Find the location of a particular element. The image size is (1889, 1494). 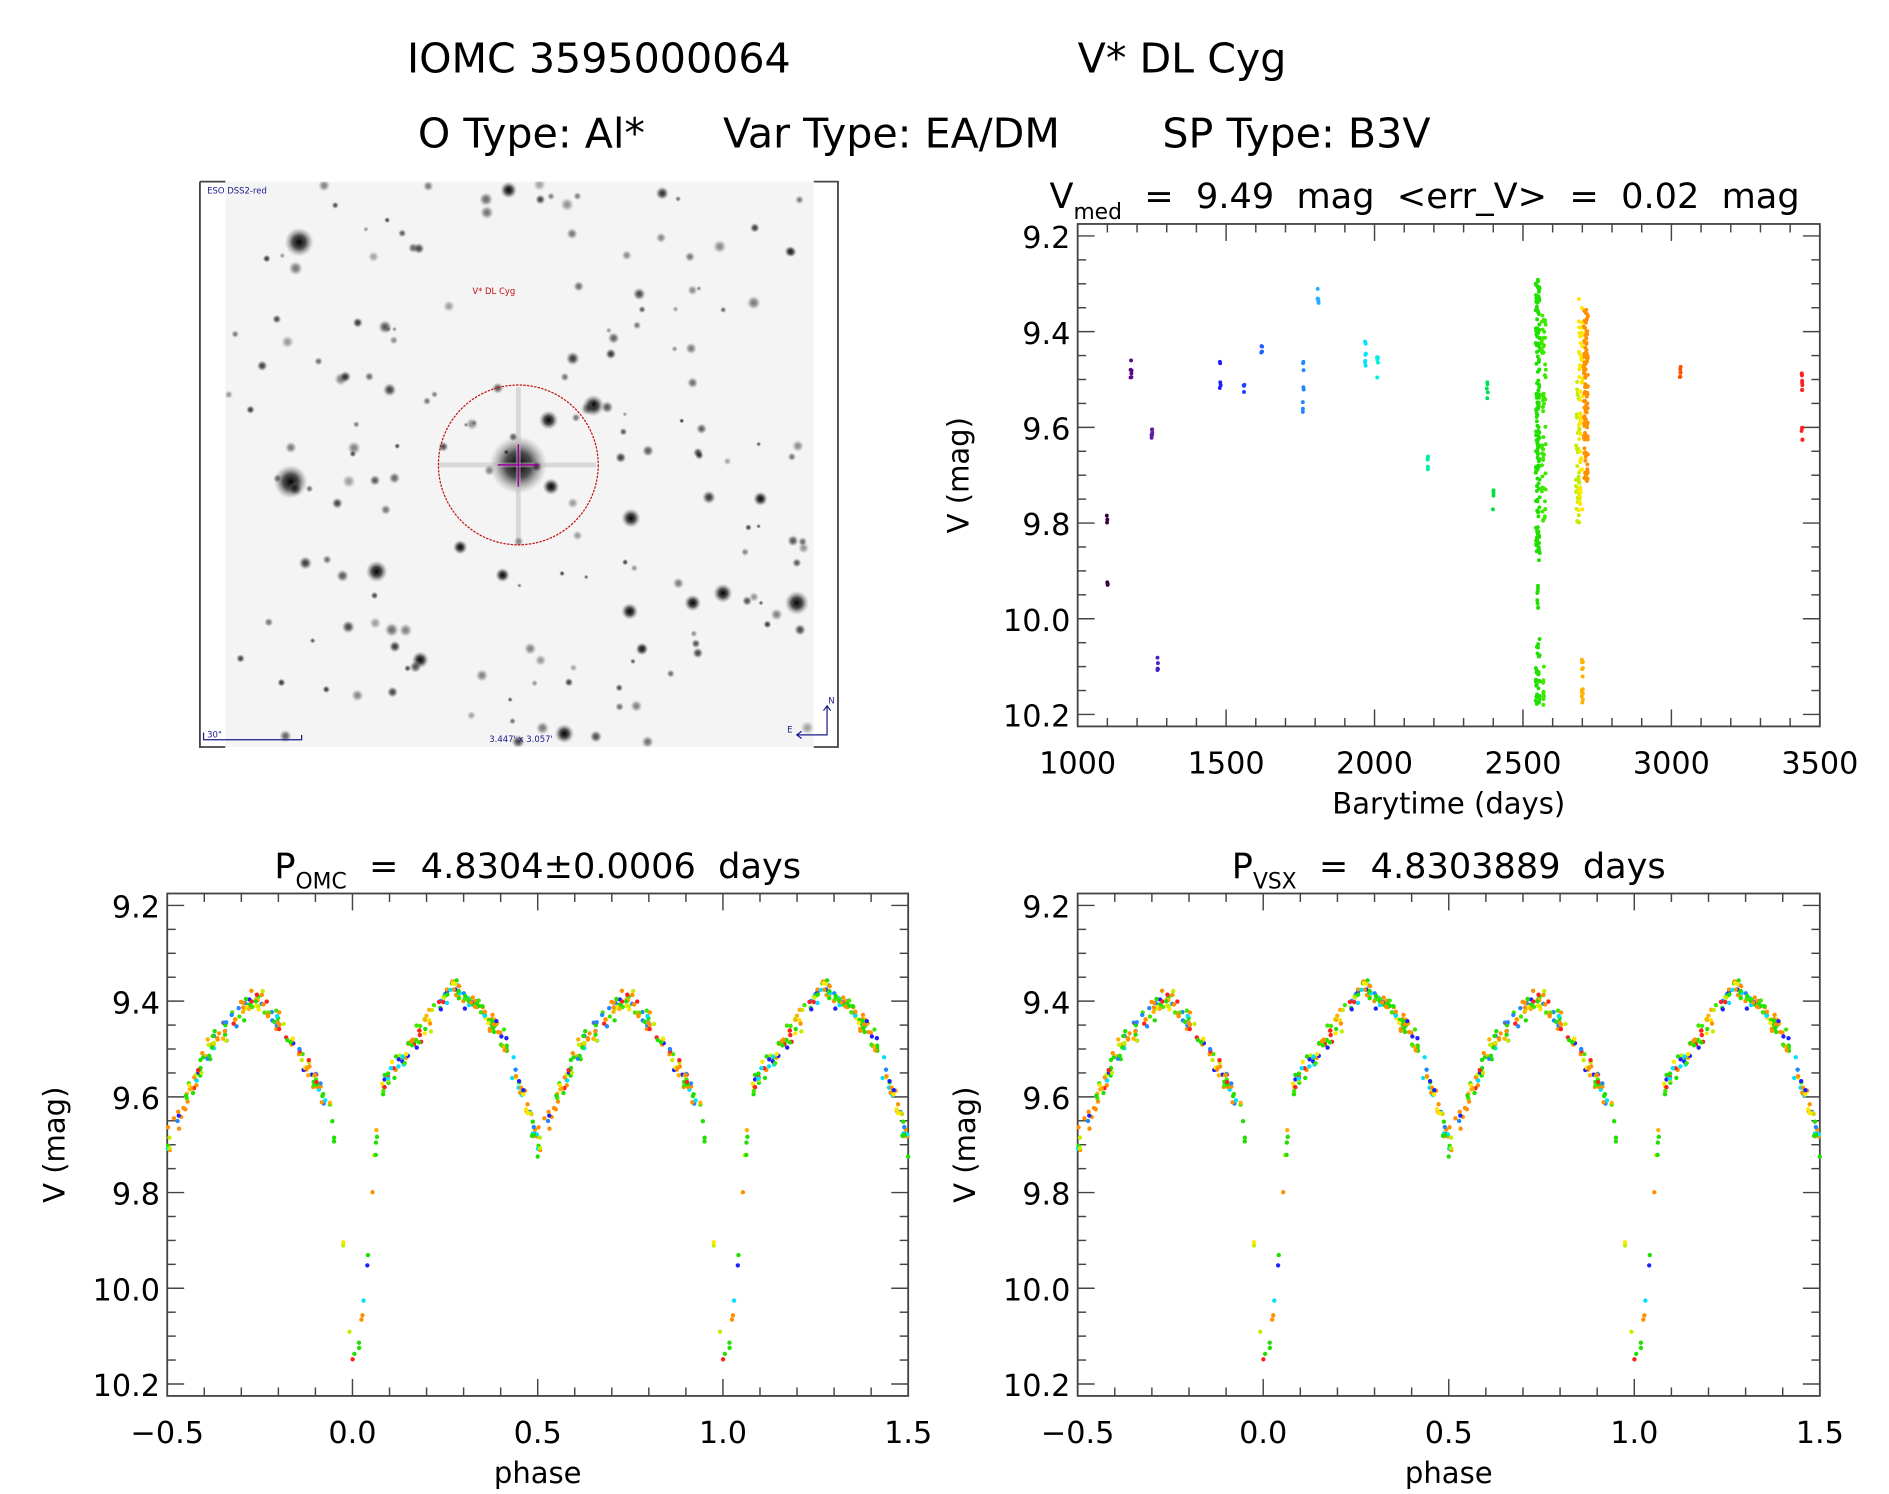

crosshair-icon is located at coordinates (518, 465).